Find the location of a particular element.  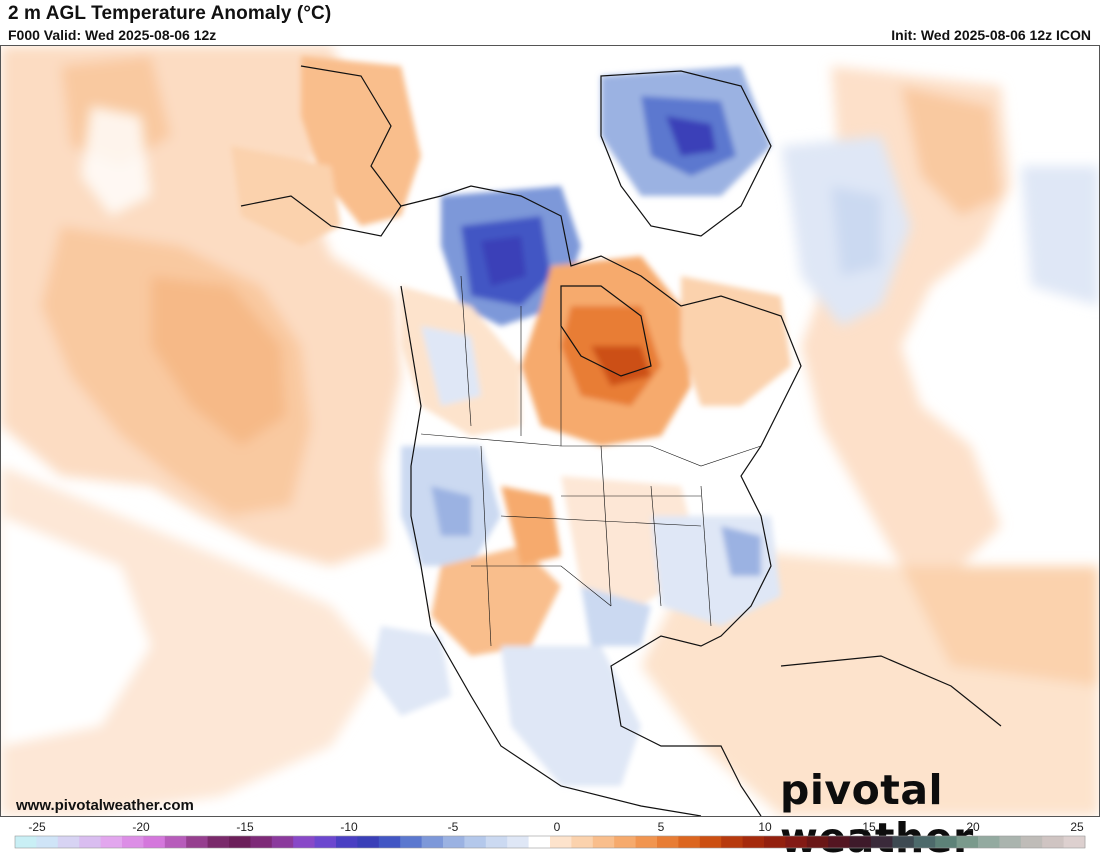

colorbar-tick-label: 25 is located at coordinates (1077, 827).